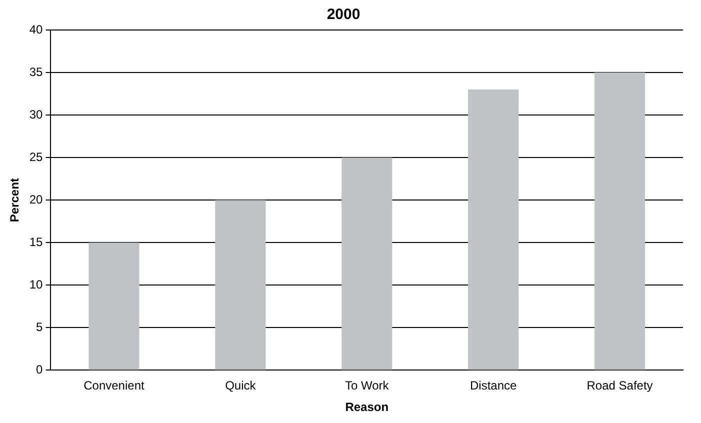 The width and height of the screenshot is (701, 423). What do you see at coordinates (36, 199) in the screenshot?
I see `y-tick-label: 20` at bounding box center [36, 199].